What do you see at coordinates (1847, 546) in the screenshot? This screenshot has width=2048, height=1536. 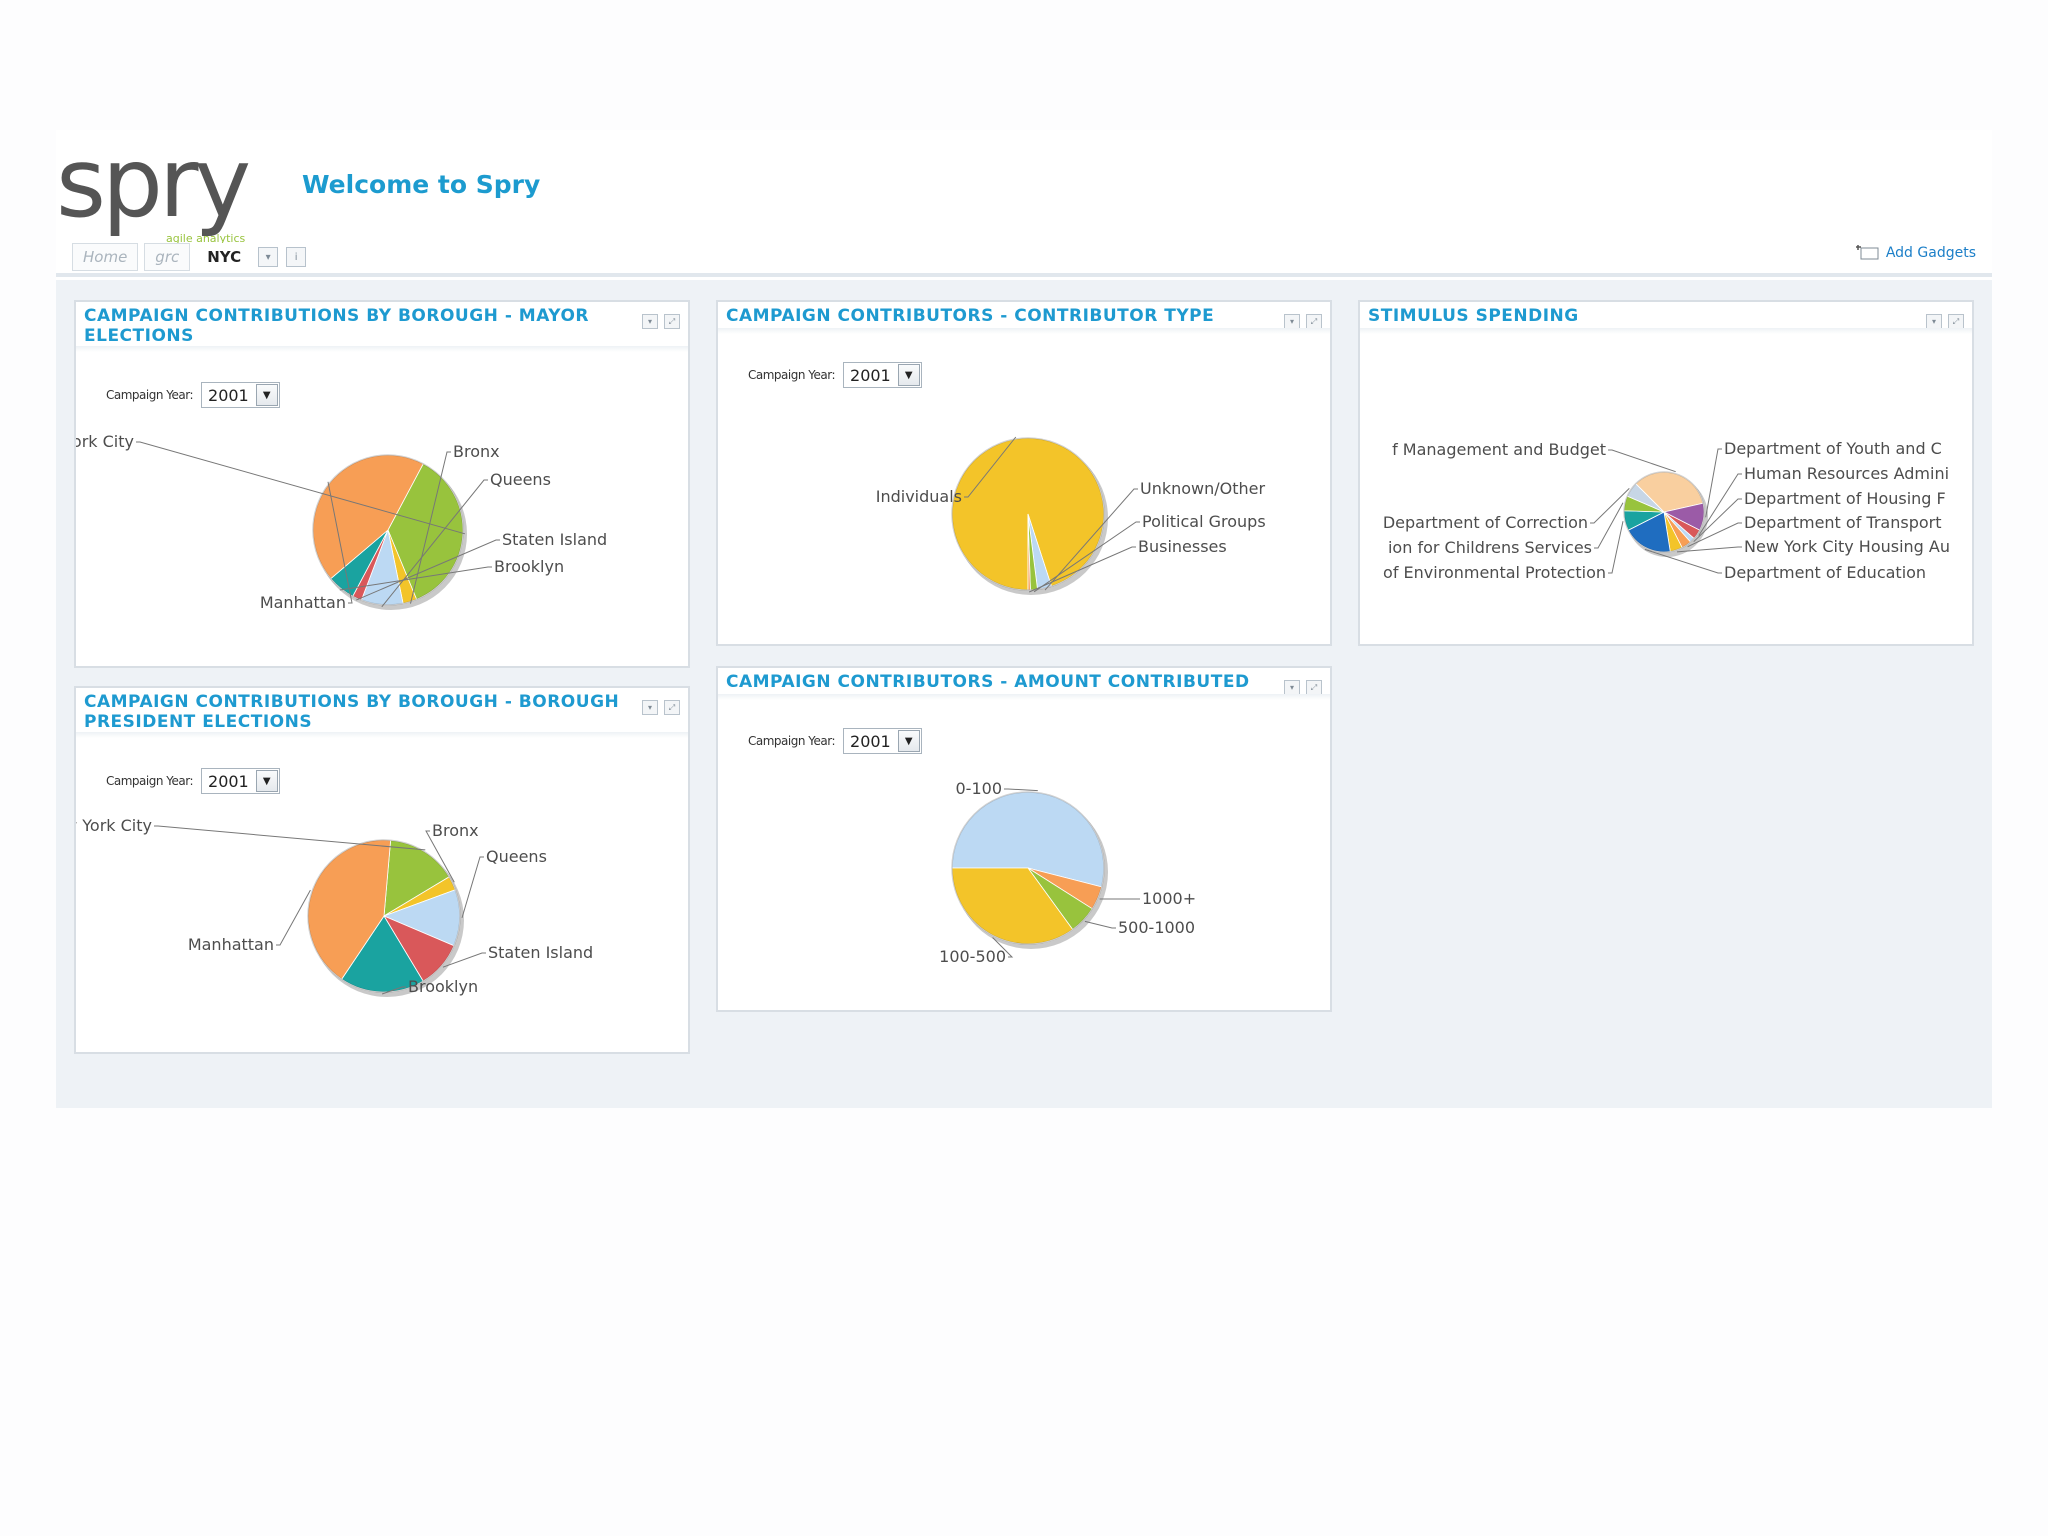 I see `slice-label: New York City Housing Au` at bounding box center [1847, 546].